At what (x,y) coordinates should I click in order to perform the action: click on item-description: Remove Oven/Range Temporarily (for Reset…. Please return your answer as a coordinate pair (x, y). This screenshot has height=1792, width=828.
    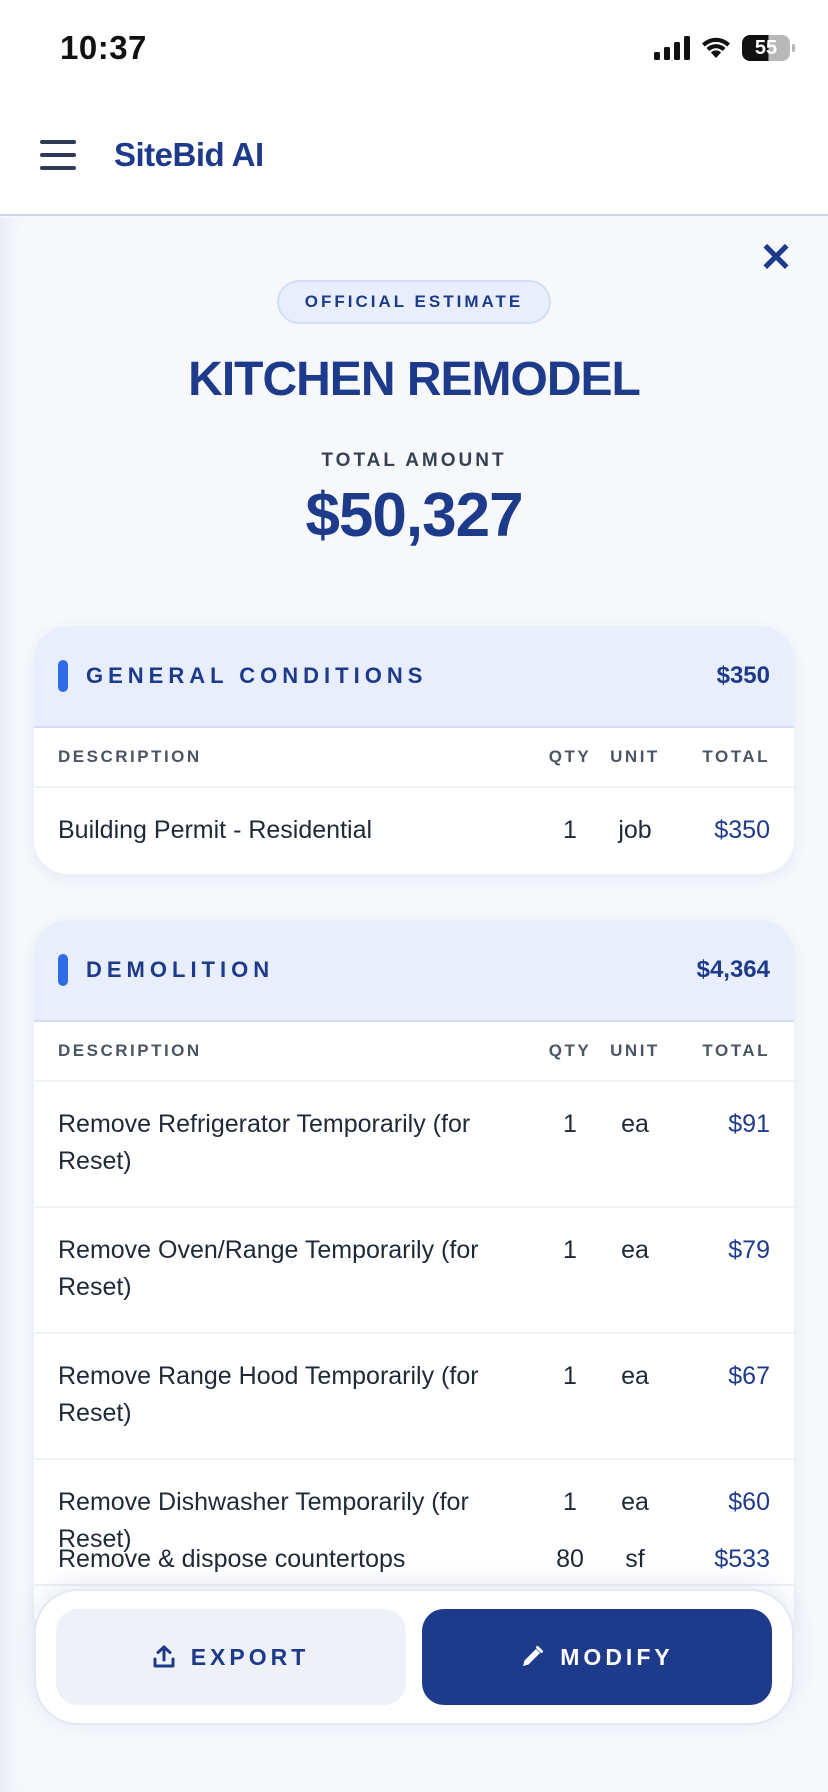
    Looking at the image, I should click on (268, 1268).